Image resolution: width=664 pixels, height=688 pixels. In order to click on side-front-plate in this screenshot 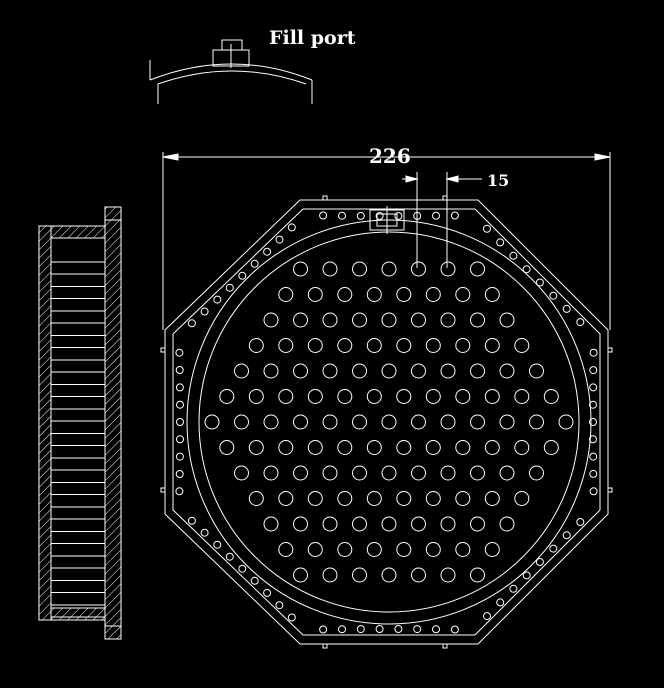, I will do `click(113, 423)`.